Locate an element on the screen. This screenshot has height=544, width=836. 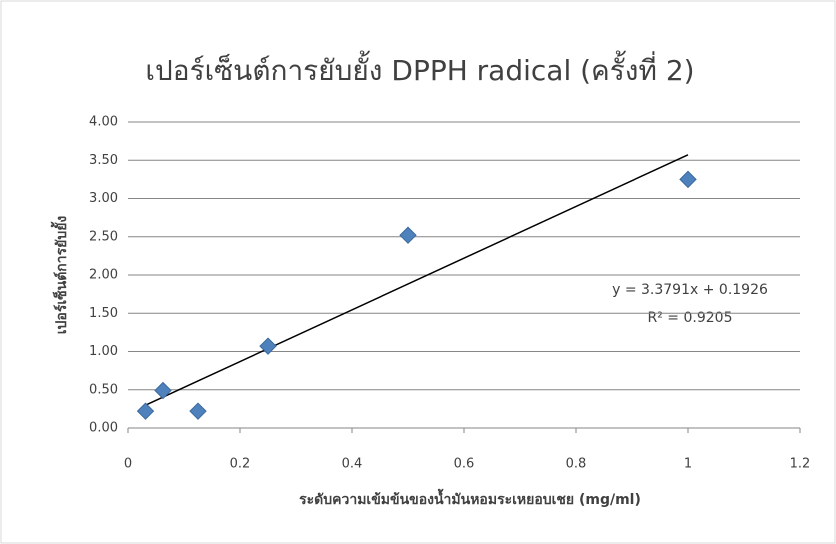
x-tick-label: 1 is located at coordinates (688, 464).